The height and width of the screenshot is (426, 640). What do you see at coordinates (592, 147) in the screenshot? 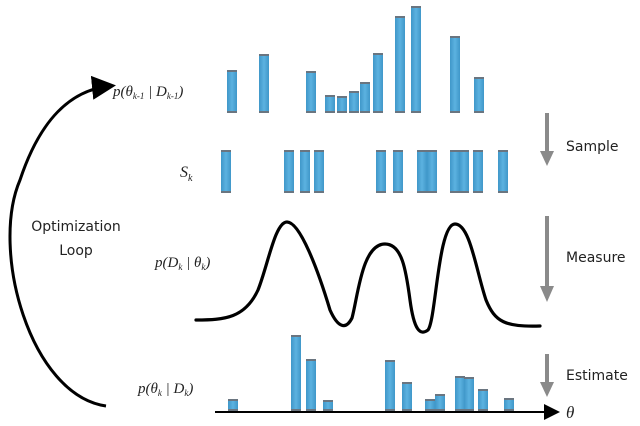
I see `sample-step-label: Sample` at bounding box center [592, 147].